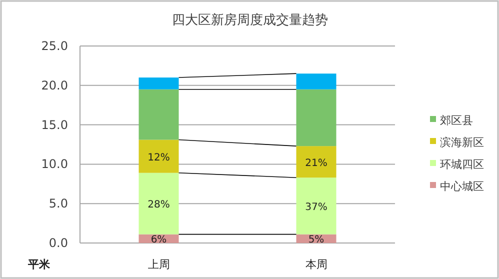 This screenshot has height=279, width=499. What do you see at coordinates (58, 243) in the screenshot?
I see `y-tick-label: 0.0` at bounding box center [58, 243].